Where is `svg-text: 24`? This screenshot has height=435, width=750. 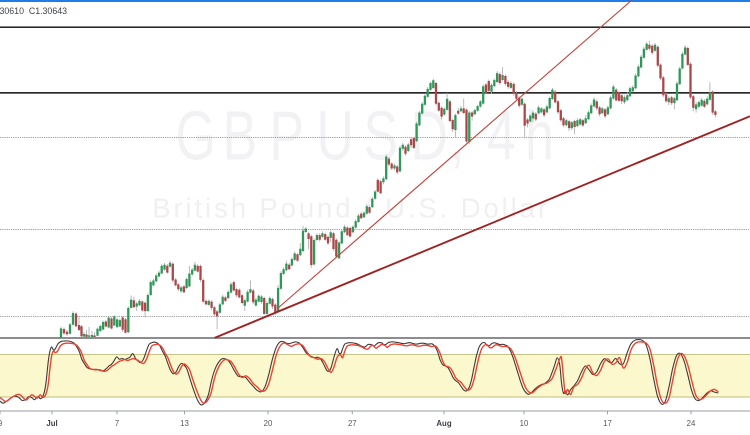
svg-text: 24 is located at coordinates (691, 423).